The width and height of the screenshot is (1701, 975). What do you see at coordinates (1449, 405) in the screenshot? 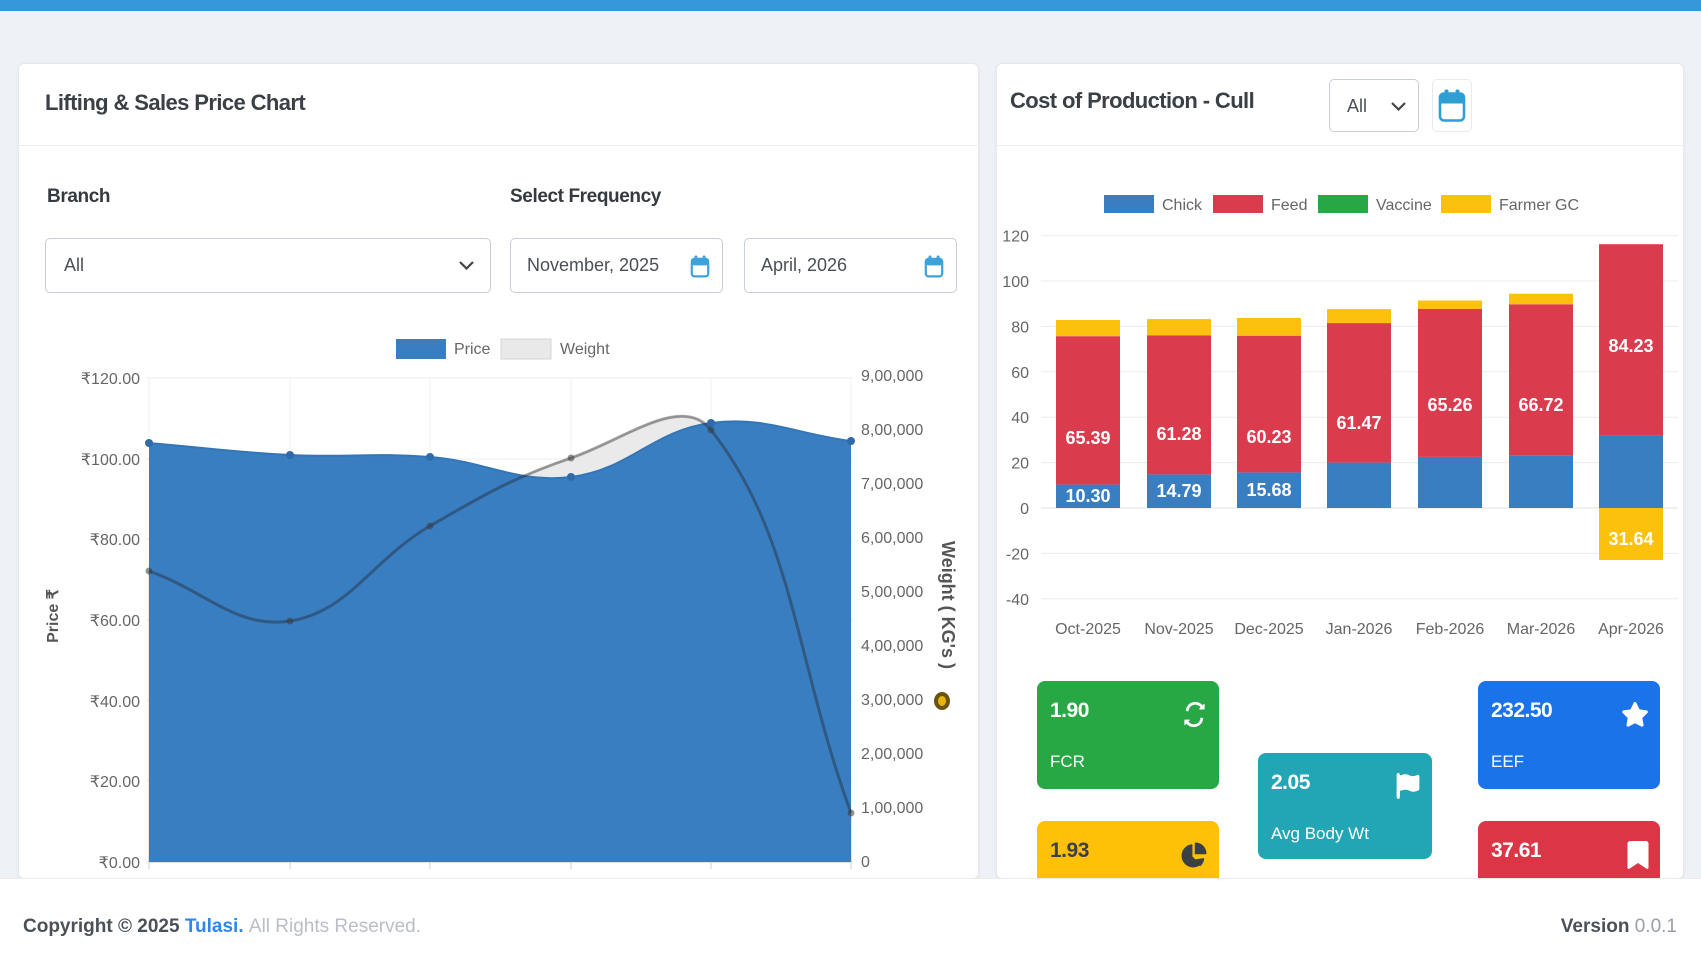
I see `svg-text: 65.26` at bounding box center [1449, 405].